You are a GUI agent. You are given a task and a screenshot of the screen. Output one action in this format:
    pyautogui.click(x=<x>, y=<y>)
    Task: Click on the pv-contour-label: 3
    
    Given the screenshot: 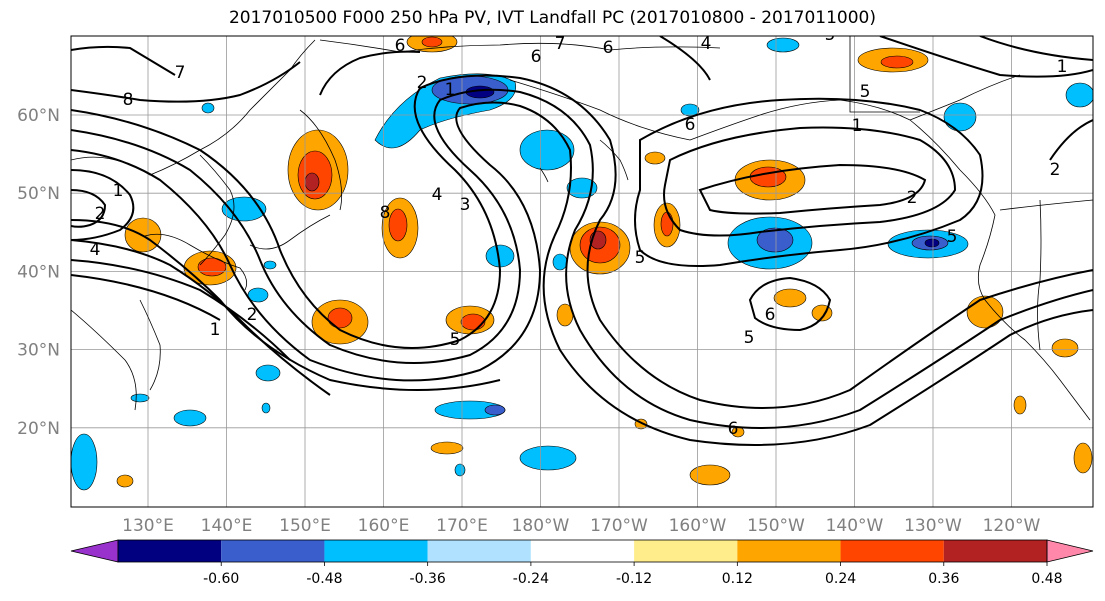 What is the action you would take?
    pyautogui.click(x=465, y=205)
    